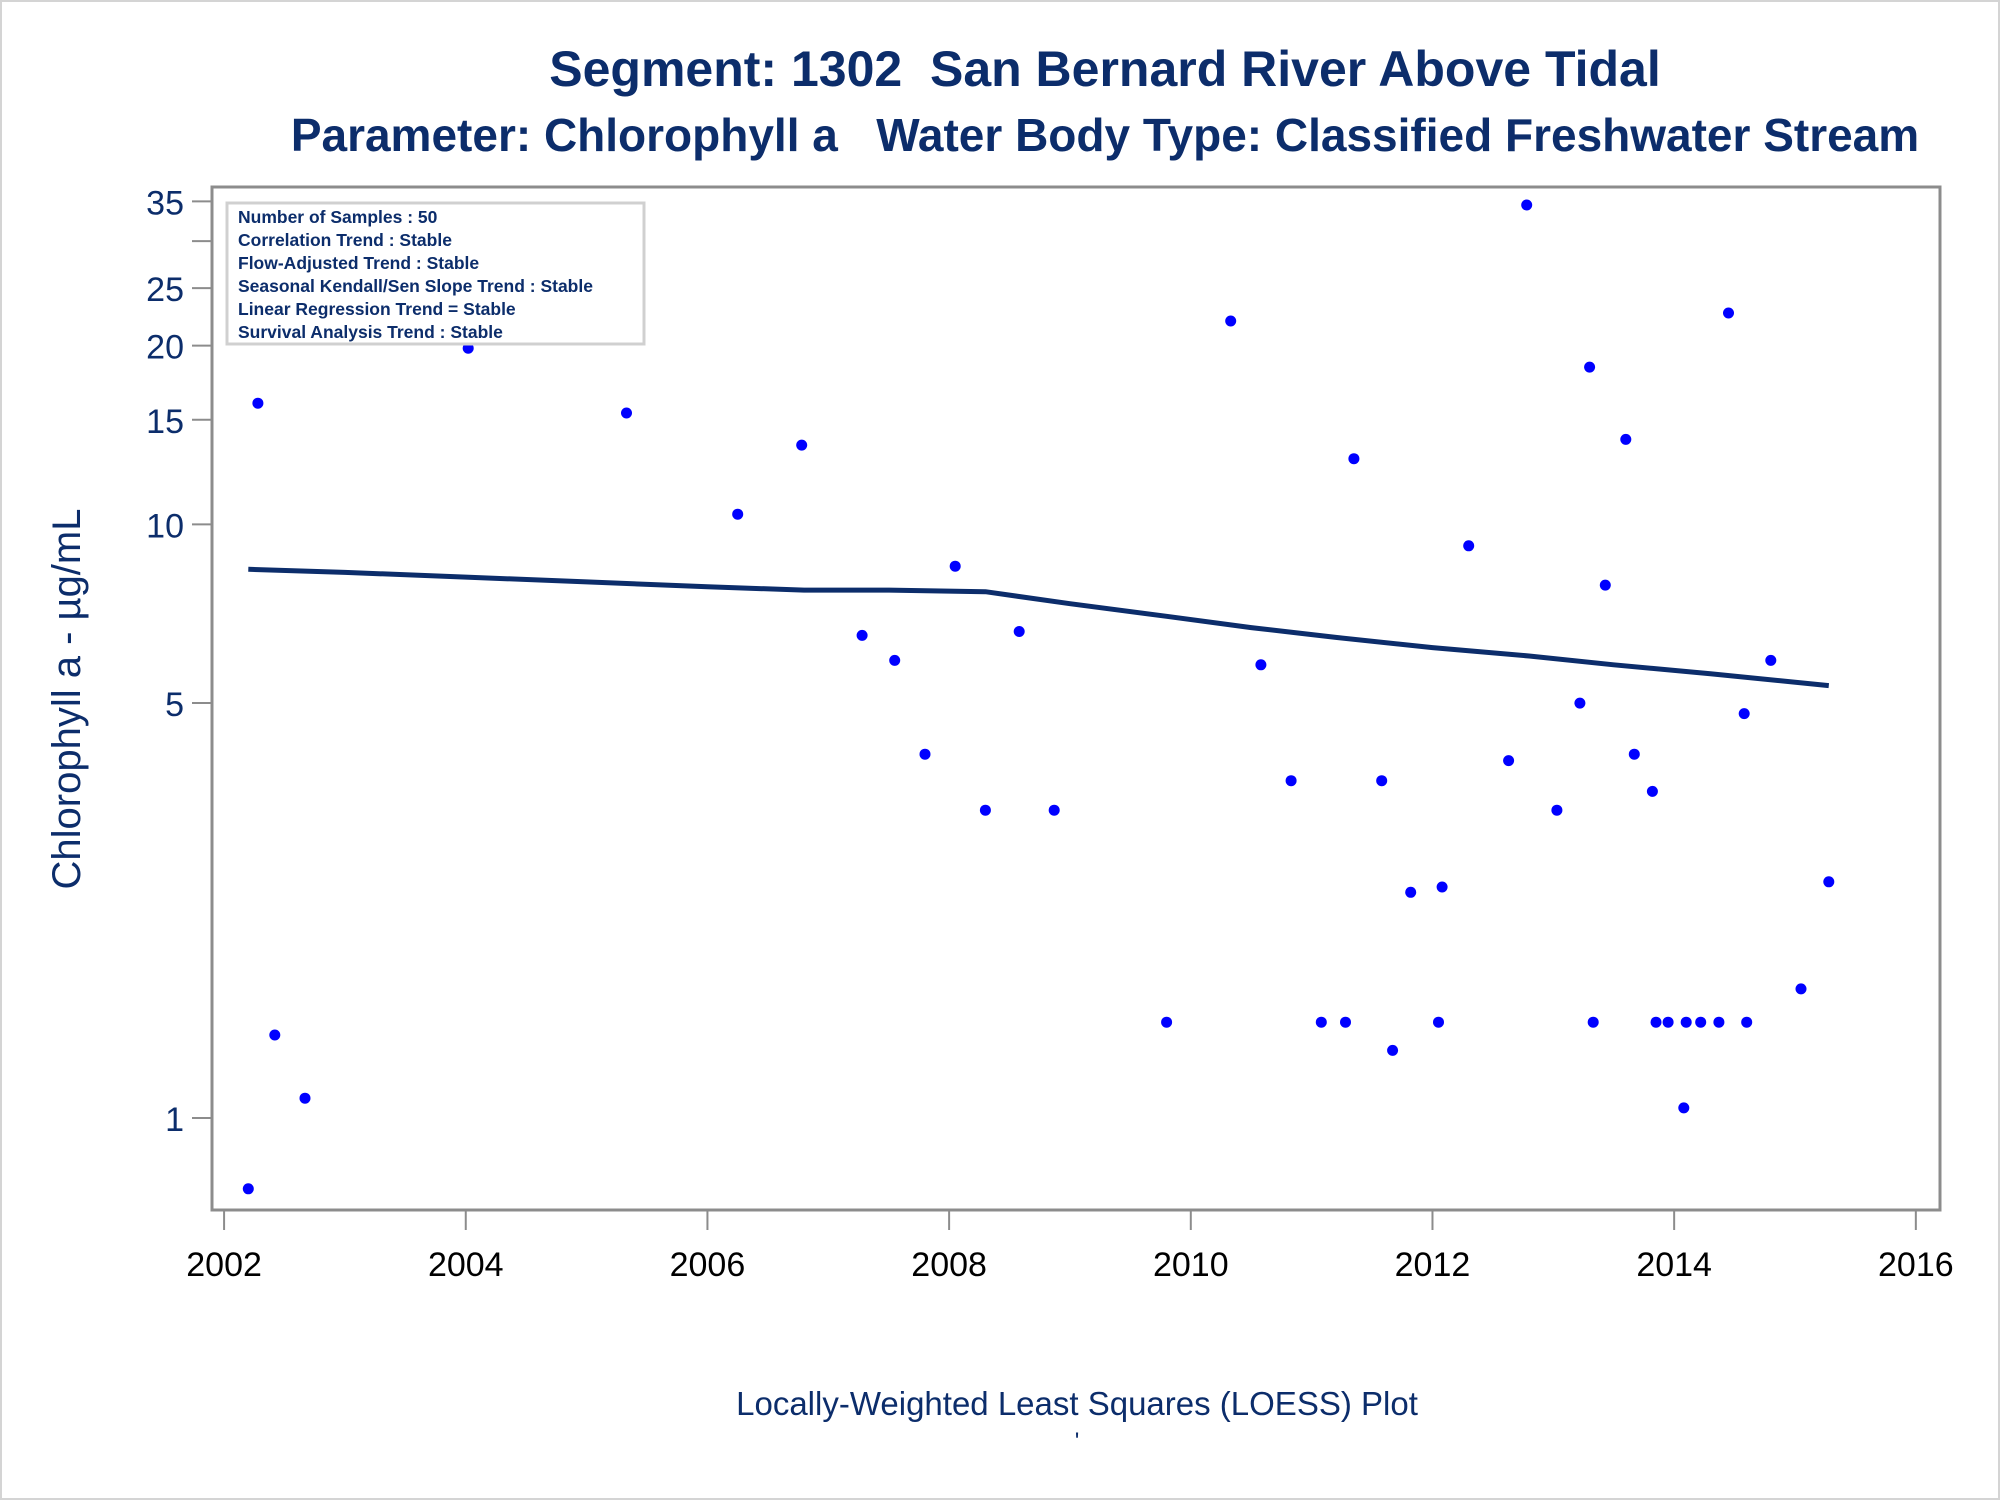 This screenshot has height=1500, width=2000. I want to click on x-tick-label: 2006, so click(708, 1265).